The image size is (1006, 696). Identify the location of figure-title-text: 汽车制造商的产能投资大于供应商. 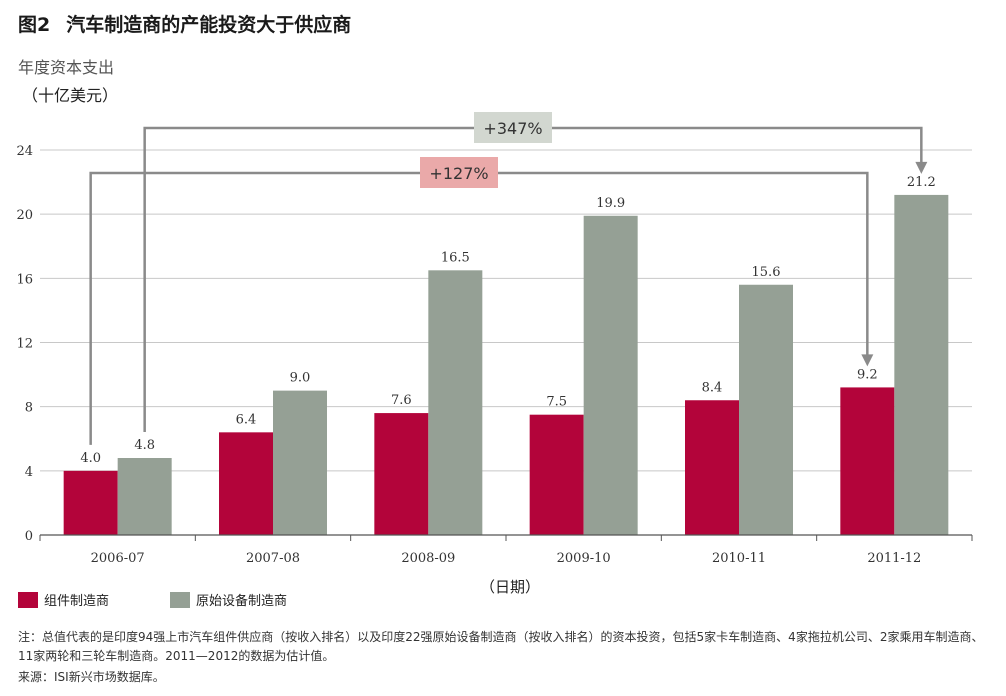
(209, 25).